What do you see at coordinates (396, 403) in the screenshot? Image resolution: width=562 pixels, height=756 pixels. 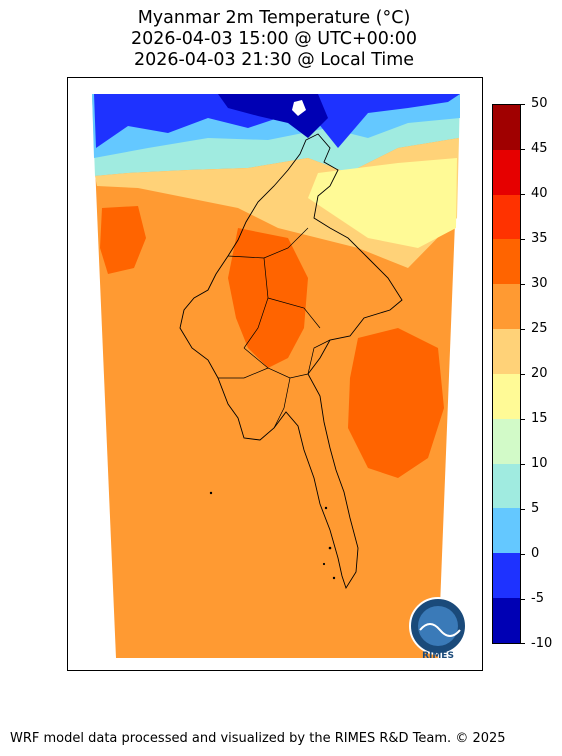 I see `hot-region-east` at bounding box center [396, 403].